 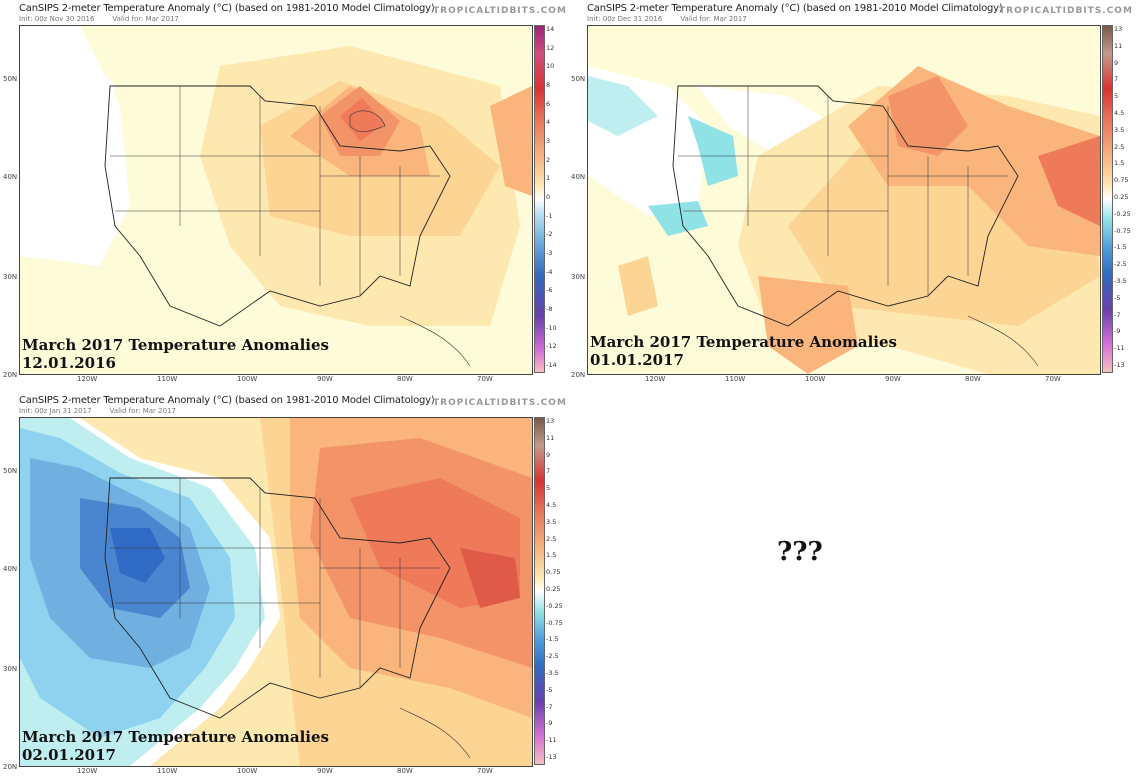 What do you see at coordinates (553, 589) in the screenshot?
I see `colorbar-tick-label: 0.25` at bounding box center [553, 589].